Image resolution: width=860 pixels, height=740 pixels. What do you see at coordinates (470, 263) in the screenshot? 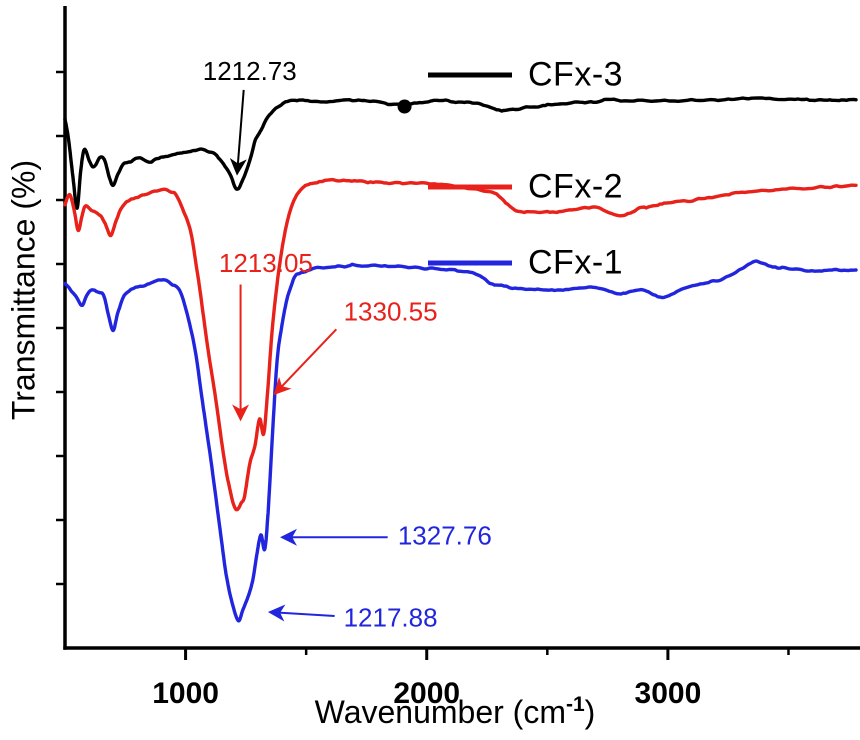
I see `legend-swatch-cfx1` at bounding box center [470, 263].